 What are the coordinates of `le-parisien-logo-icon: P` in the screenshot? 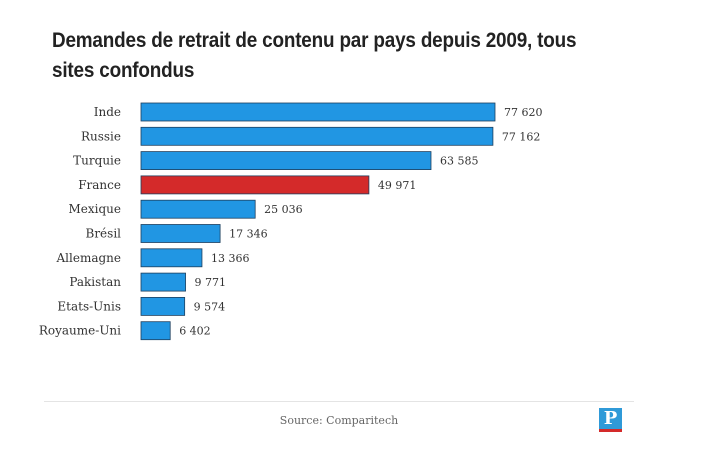 It's located at (610, 420).